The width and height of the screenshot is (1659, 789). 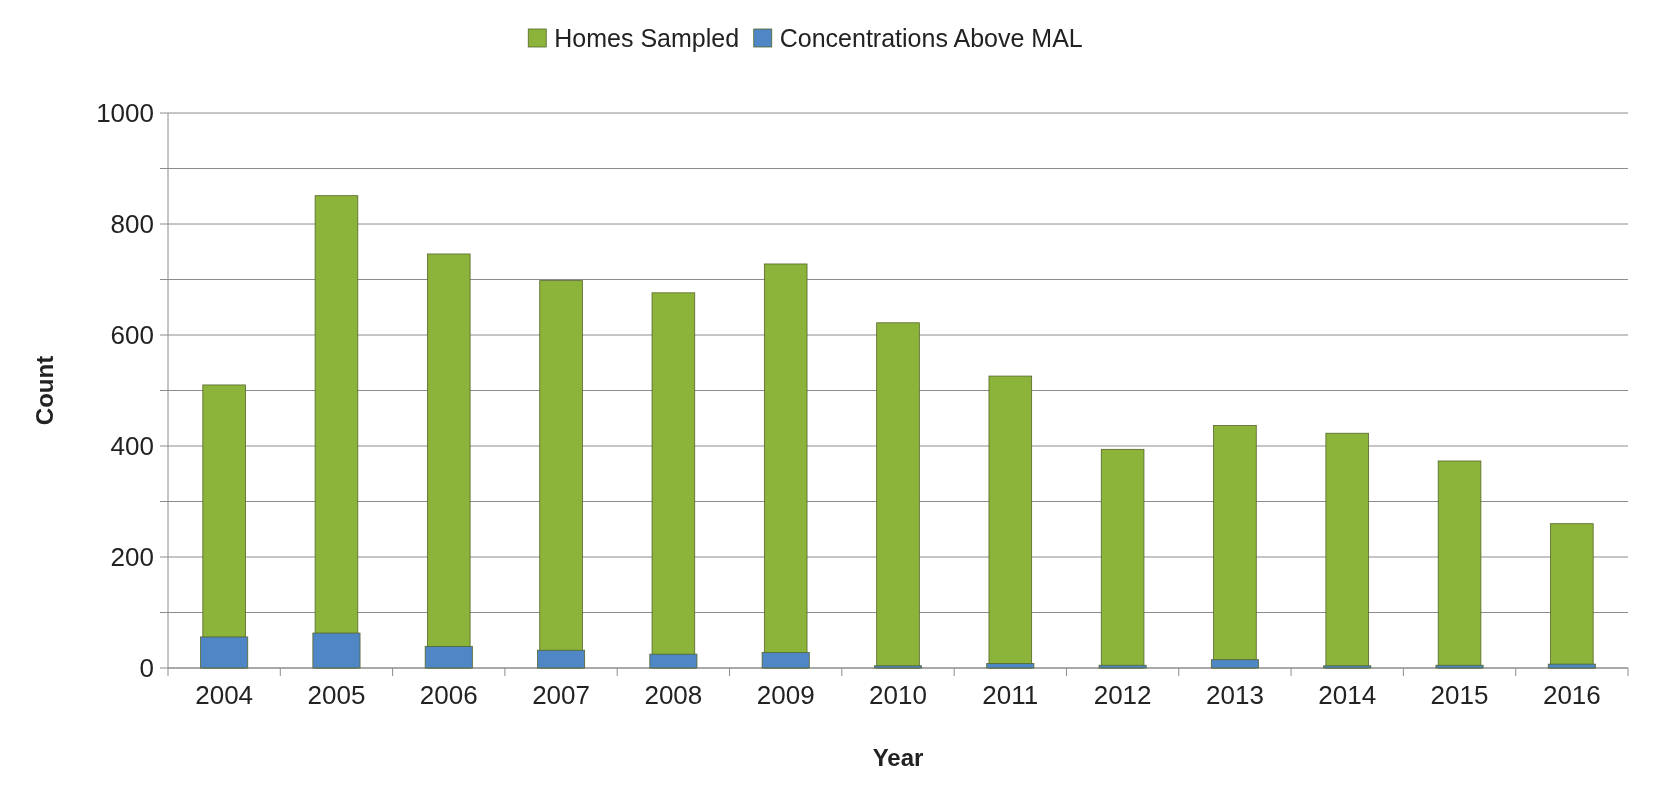 What do you see at coordinates (561, 695) in the screenshot?
I see `x-tick-label: 2007` at bounding box center [561, 695].